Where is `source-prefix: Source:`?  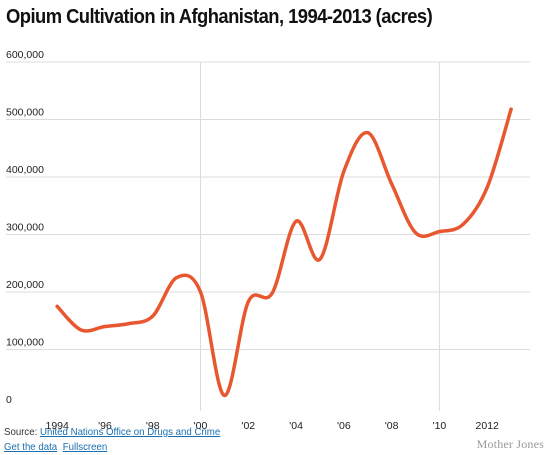
source-prefix: Source: is located at coordinates (22, 432).